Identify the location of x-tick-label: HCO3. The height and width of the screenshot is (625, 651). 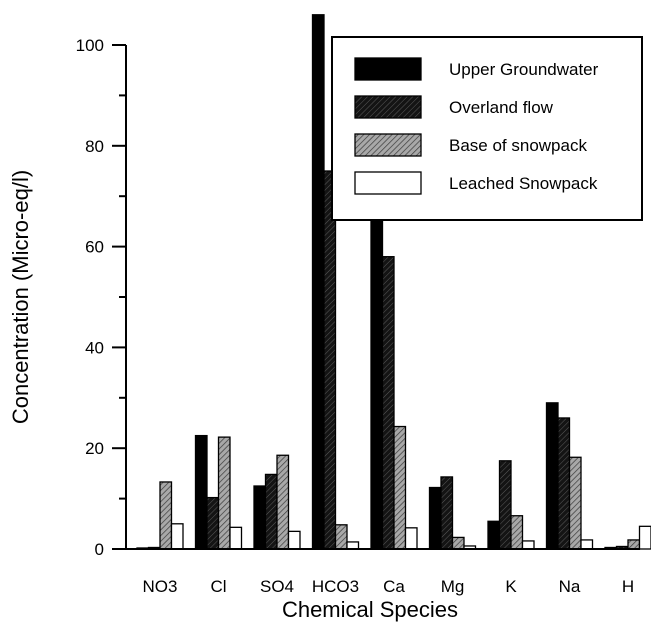
(335, 586).